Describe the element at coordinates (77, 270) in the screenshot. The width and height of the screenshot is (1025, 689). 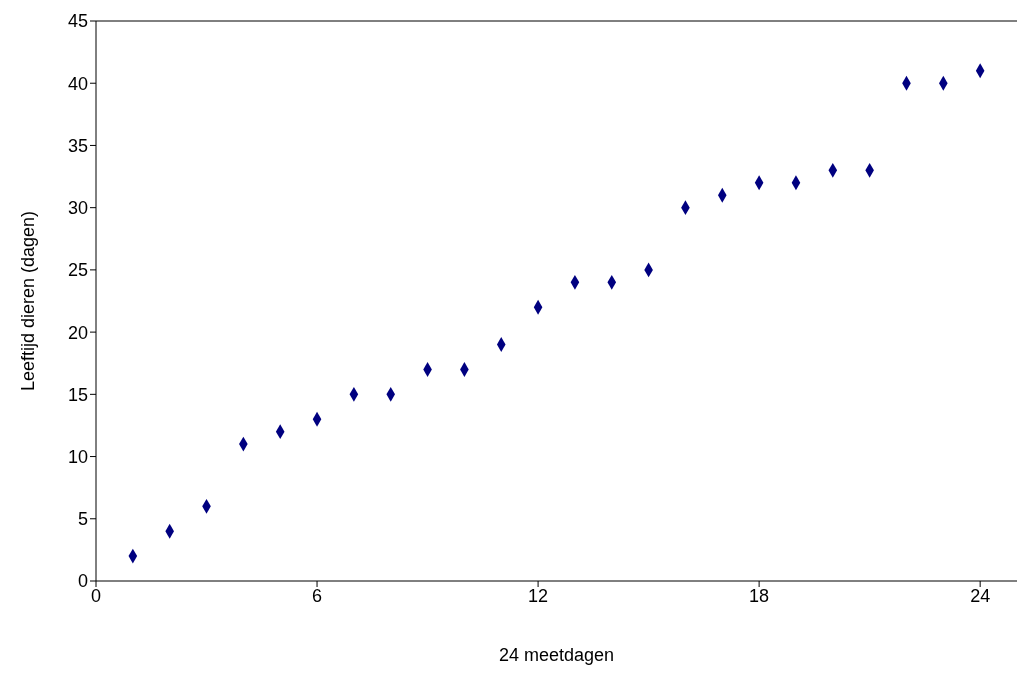
I see `y-tick-label: 25` at that location.